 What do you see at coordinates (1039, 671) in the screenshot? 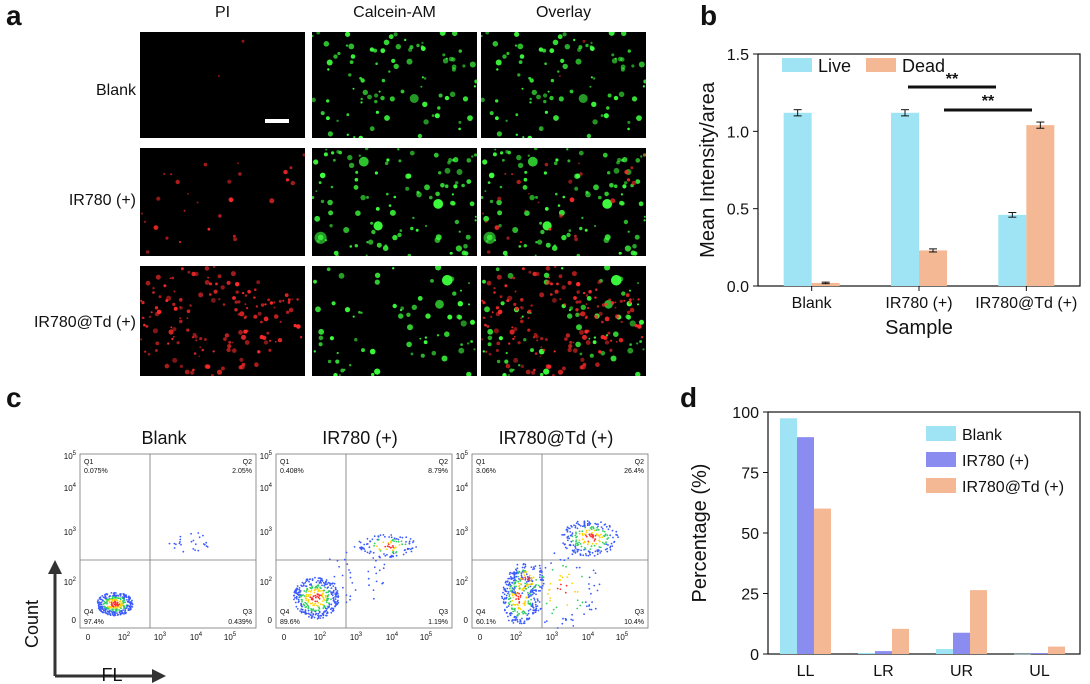
I see `chart-d-xtick-label: UL` at bounding box center [1039, 671].